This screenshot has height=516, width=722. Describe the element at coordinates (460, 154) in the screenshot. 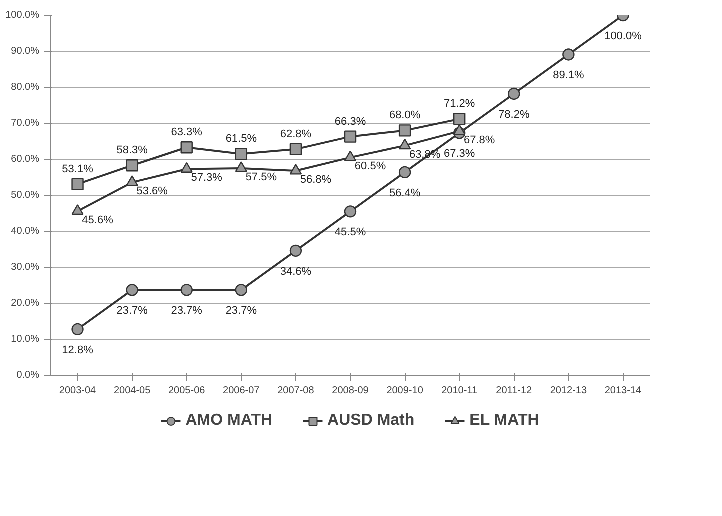

I see `data-label: 67.3%` at that location.